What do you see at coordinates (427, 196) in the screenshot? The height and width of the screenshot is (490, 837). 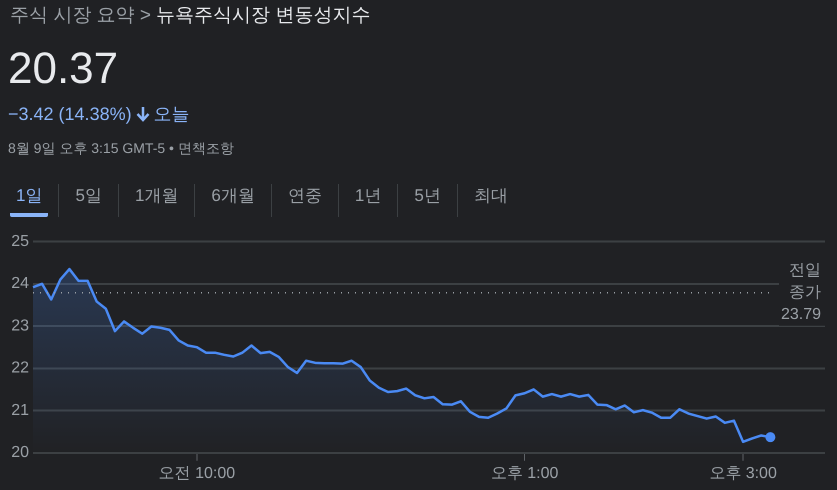 I see `text: 5년` at bounding box center [427, 196].